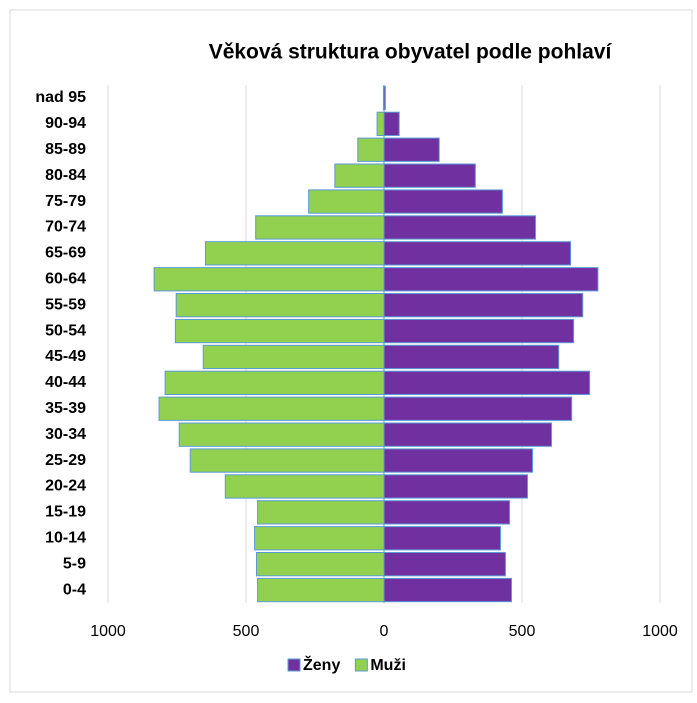  What do you see at coordinates (65, 201) in the screenshot?
I see `y-tick-label: 75-79` at bounding box center [65, 201].